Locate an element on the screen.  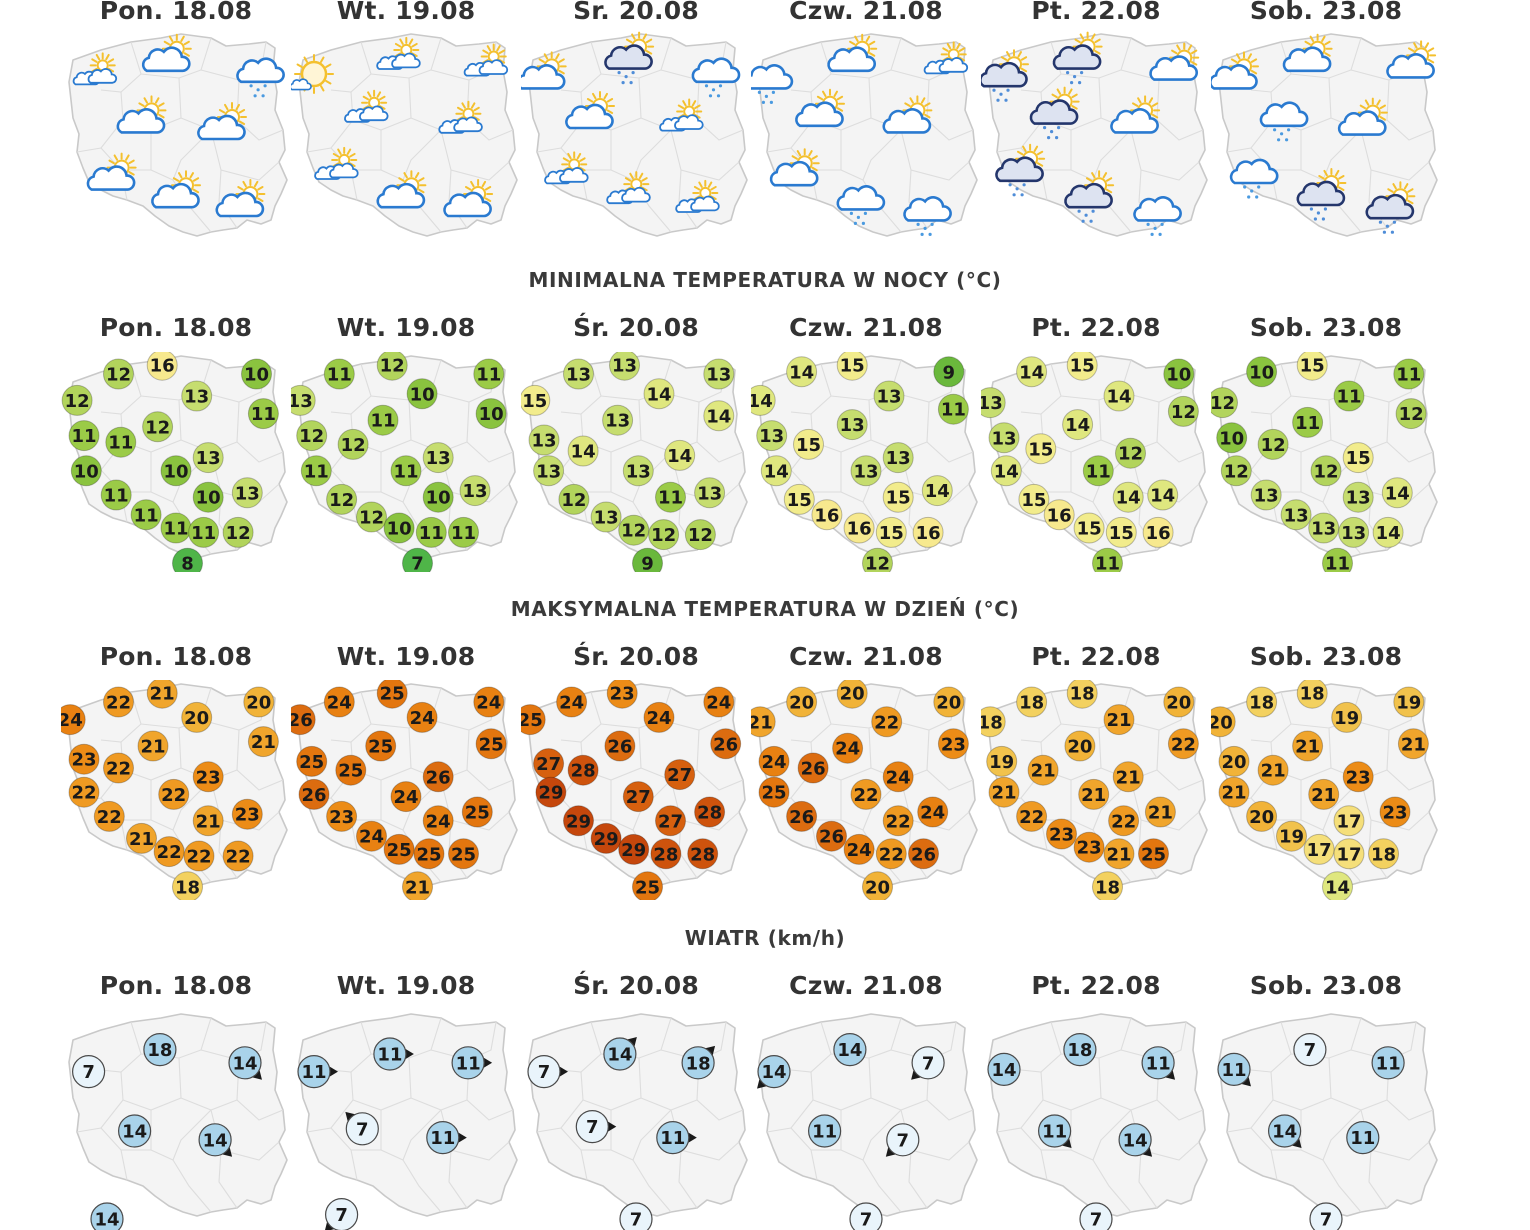
wind-marker: 11 is located at coordinates (1388, 1063).